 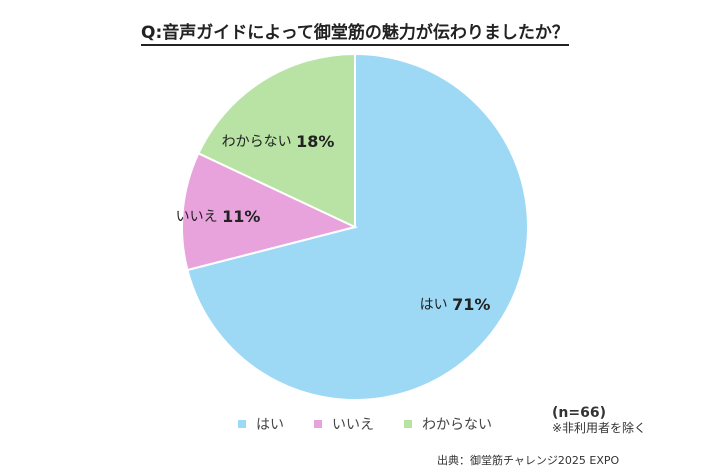 What do you see at coordinates (242, 424) in the screenshot?
I see `legend-swatch-yes` at bounding box center [242, 424].